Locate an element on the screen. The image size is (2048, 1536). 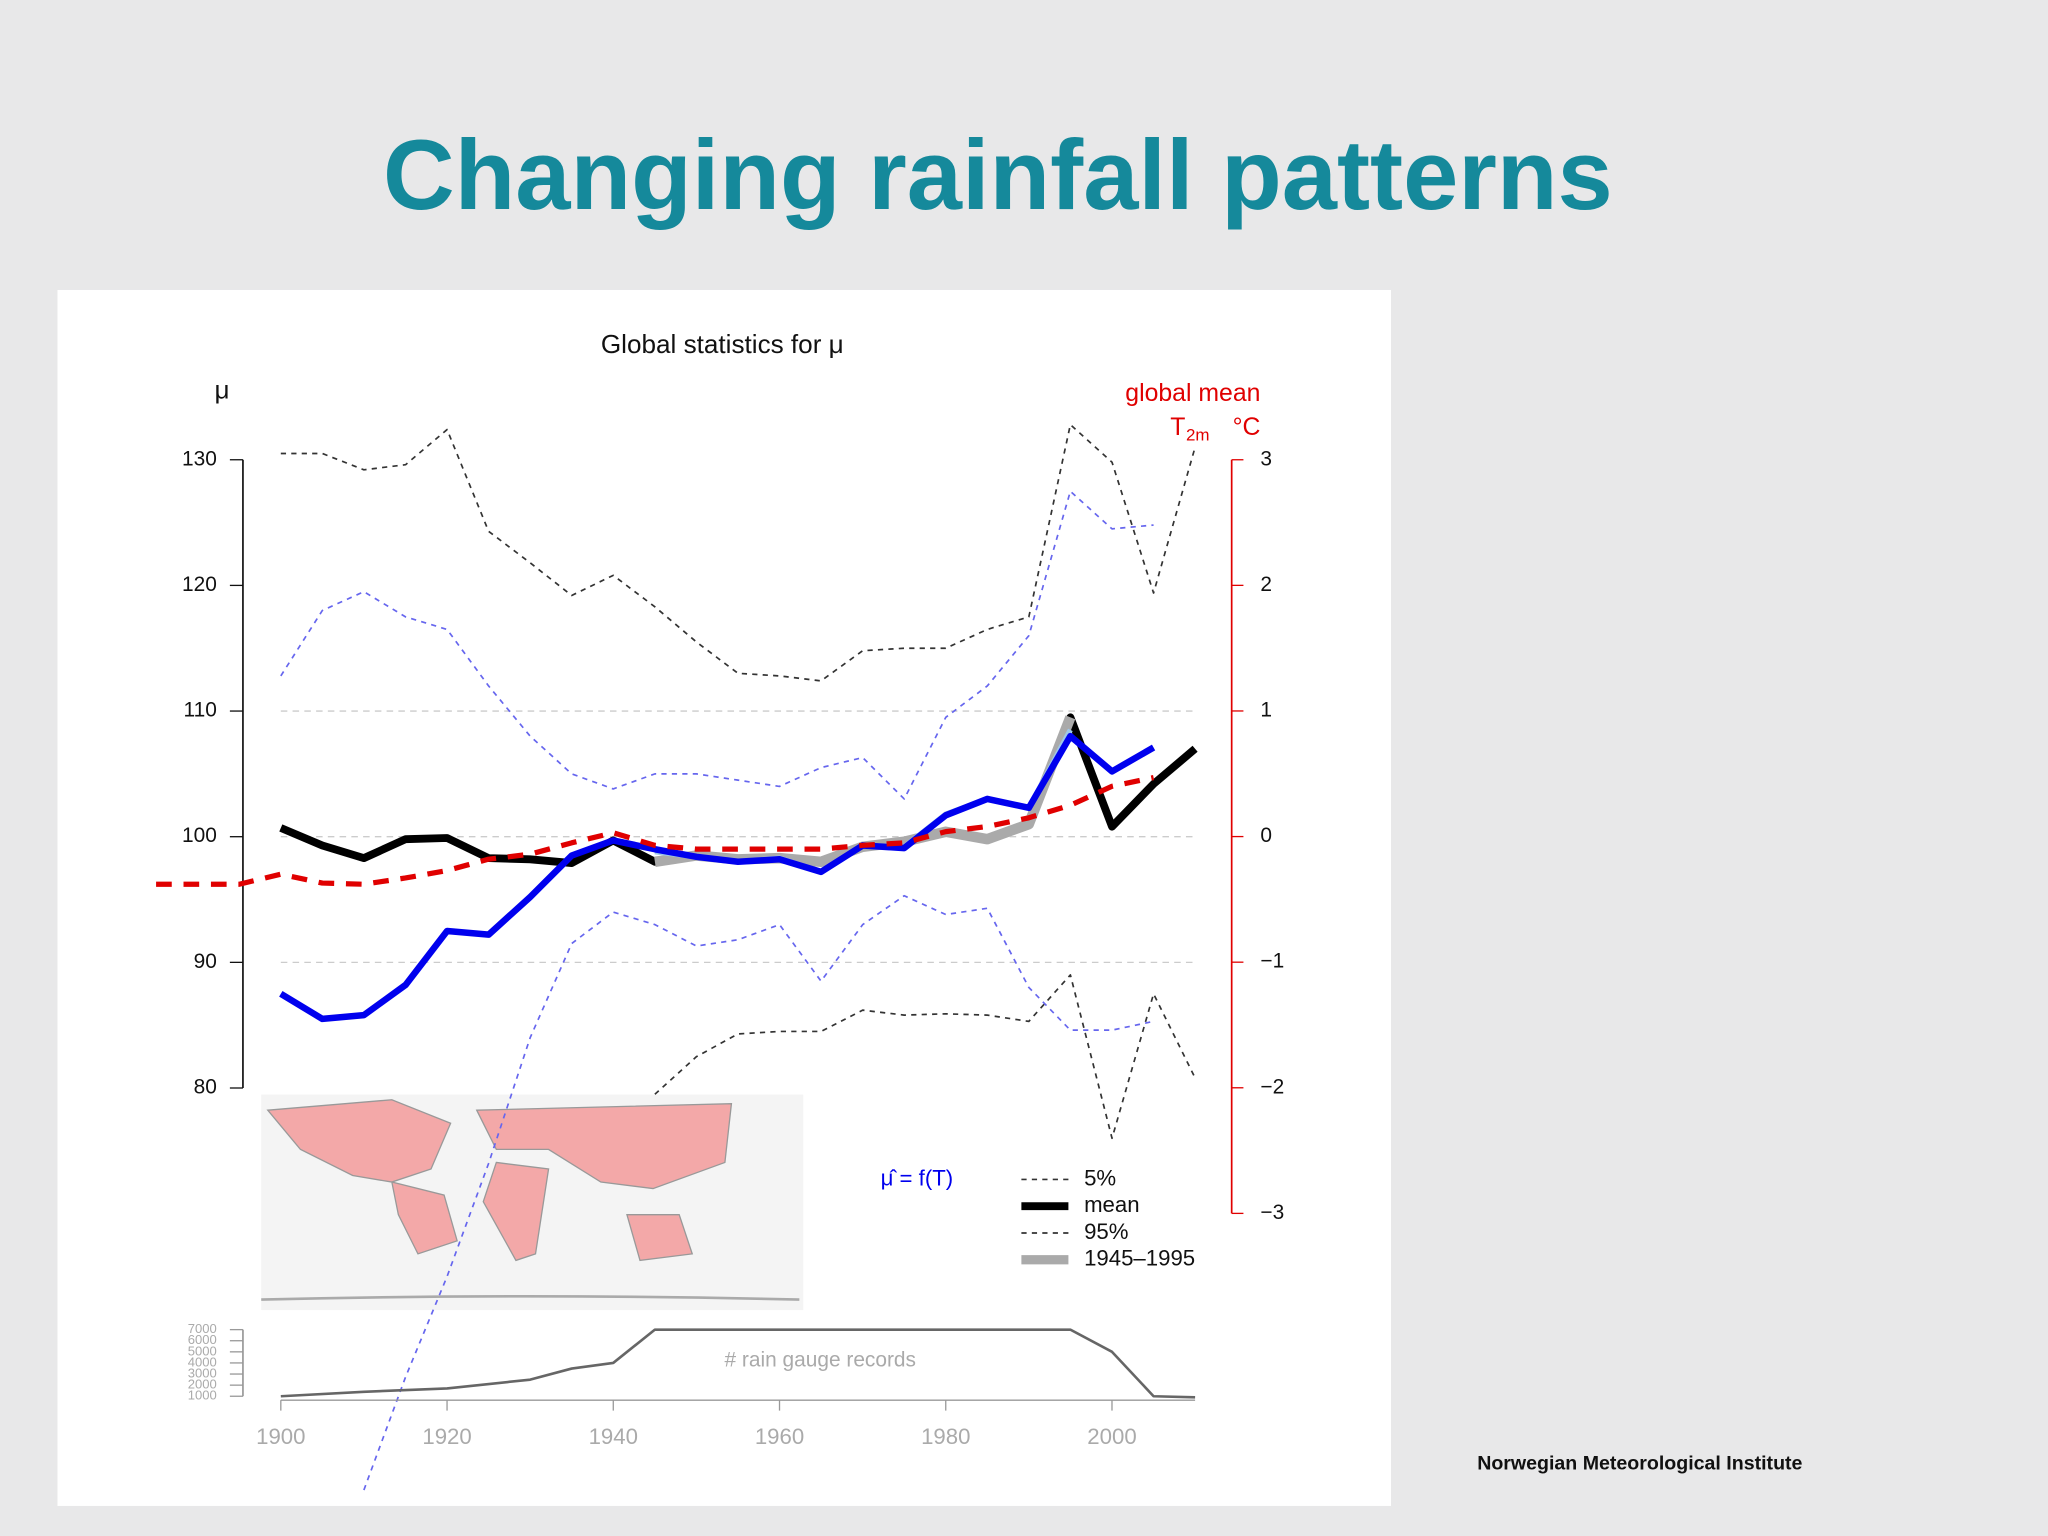
y2-axis-symbol: T is located at coordinates (1177, 427).